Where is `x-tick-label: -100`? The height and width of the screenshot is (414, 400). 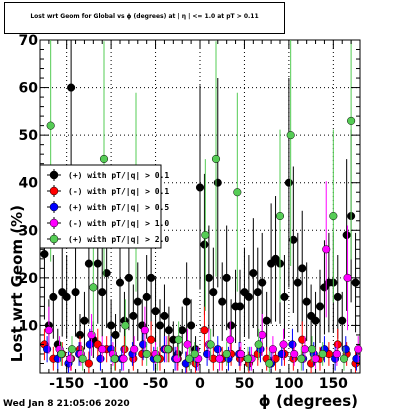 x-tick-label: -100 is located at coordinates (111, 384).